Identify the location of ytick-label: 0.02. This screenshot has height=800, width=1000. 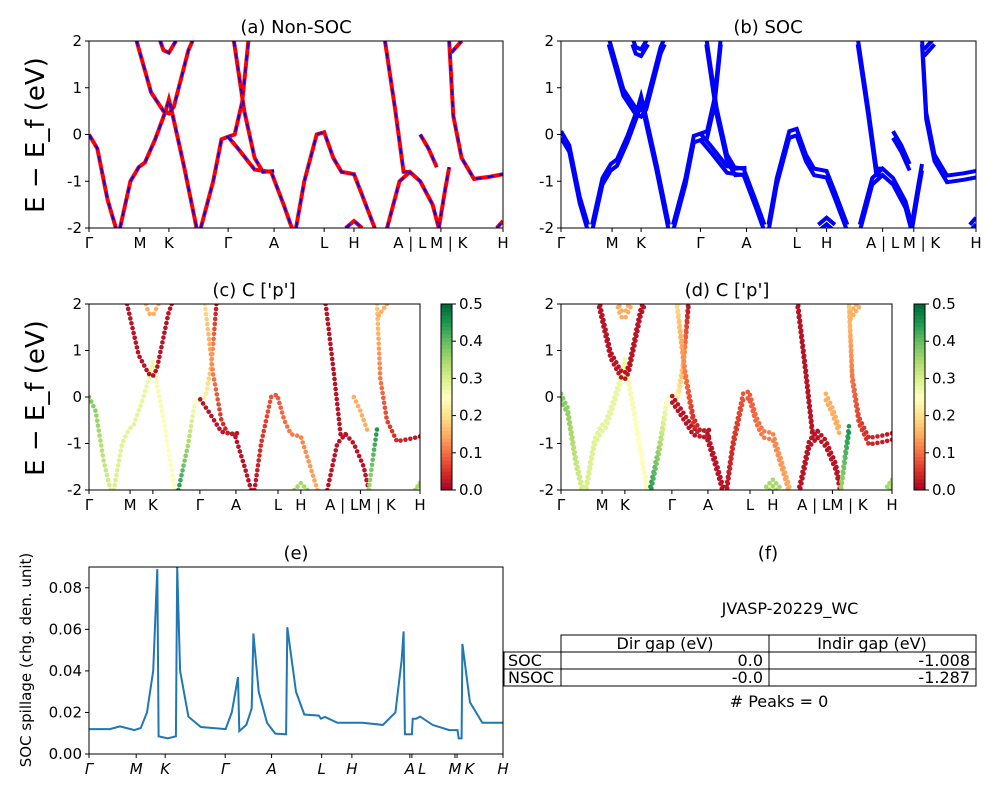
(65, 712).